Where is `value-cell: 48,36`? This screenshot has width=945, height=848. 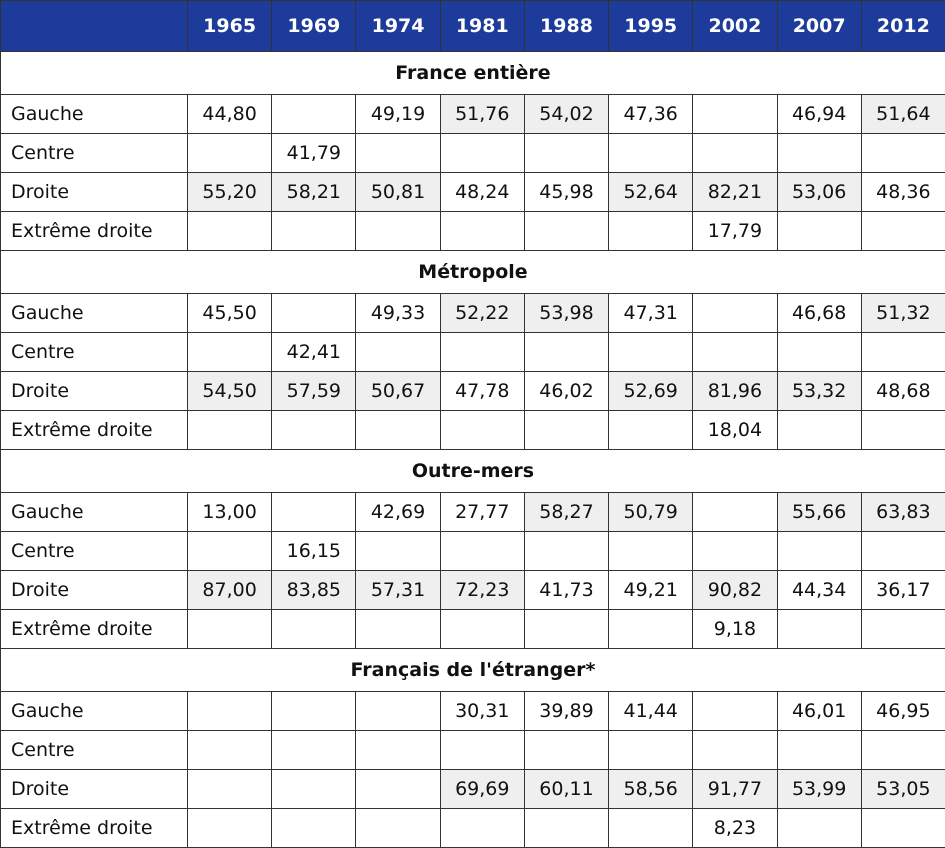 value-cell: 48,36 is located at coordinates (903, 192).